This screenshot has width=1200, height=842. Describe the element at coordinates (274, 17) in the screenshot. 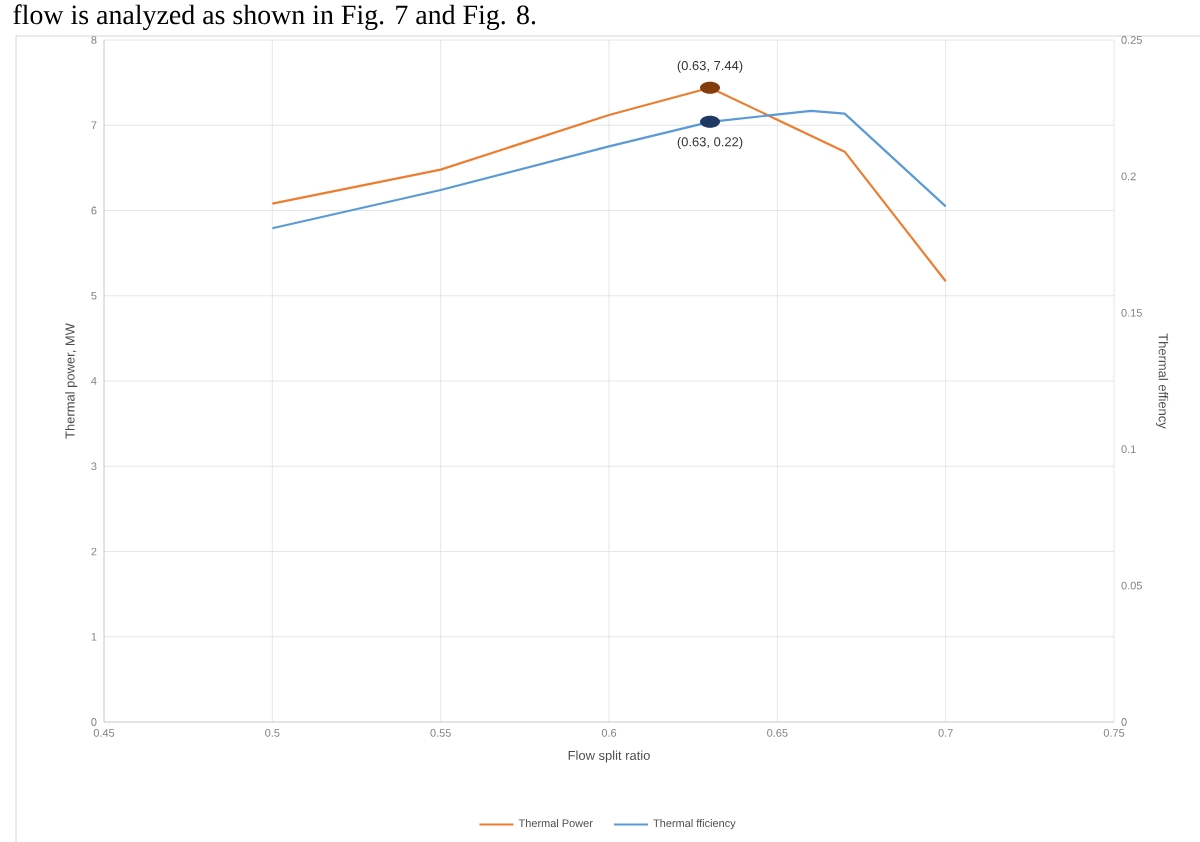

I see `text: flow is analyzed as shown in Fig. 7 and Fig. 8.` at that location.